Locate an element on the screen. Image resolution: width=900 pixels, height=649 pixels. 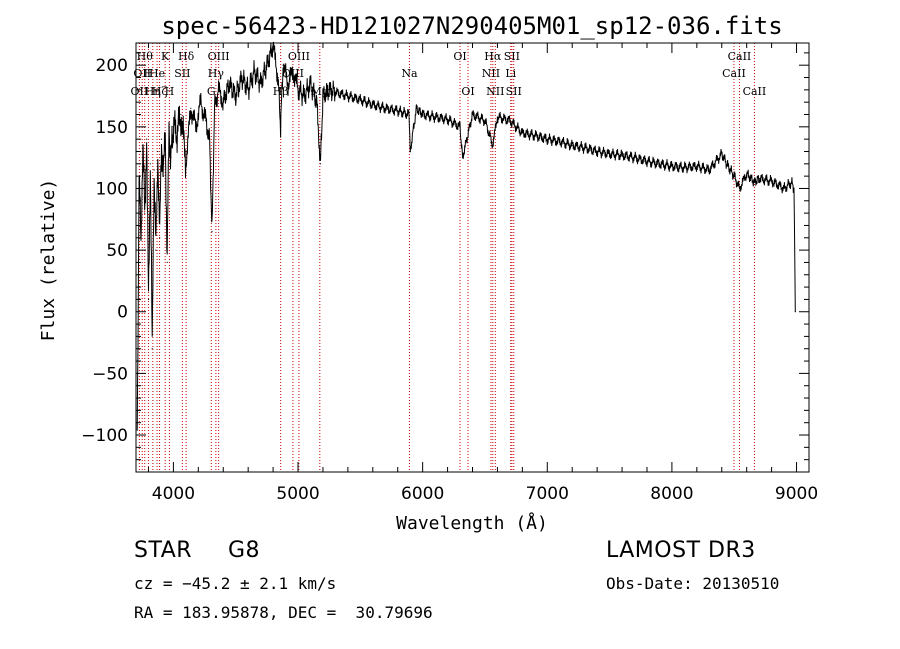
line-label-23: NII is located at coordinates (495, 91).